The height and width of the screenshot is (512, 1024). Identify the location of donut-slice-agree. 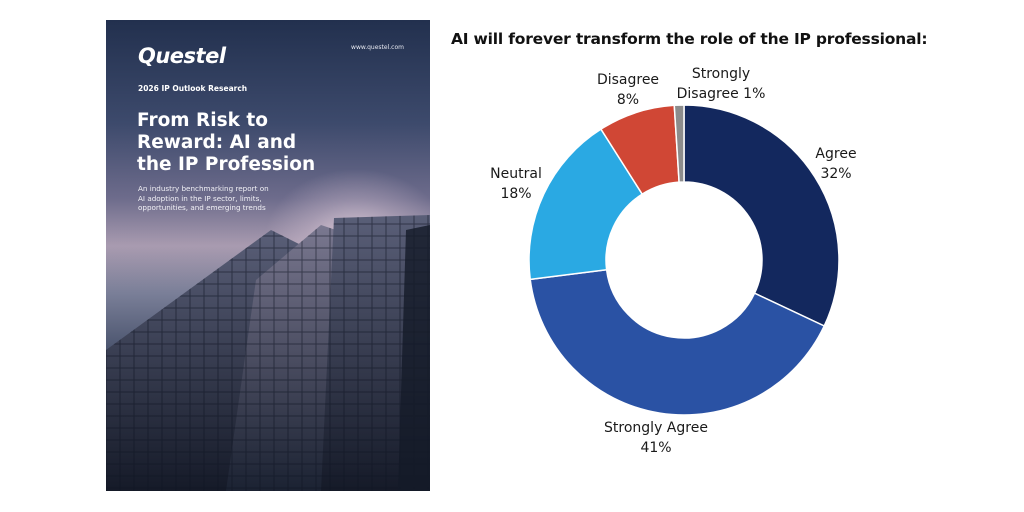
(761, 215).